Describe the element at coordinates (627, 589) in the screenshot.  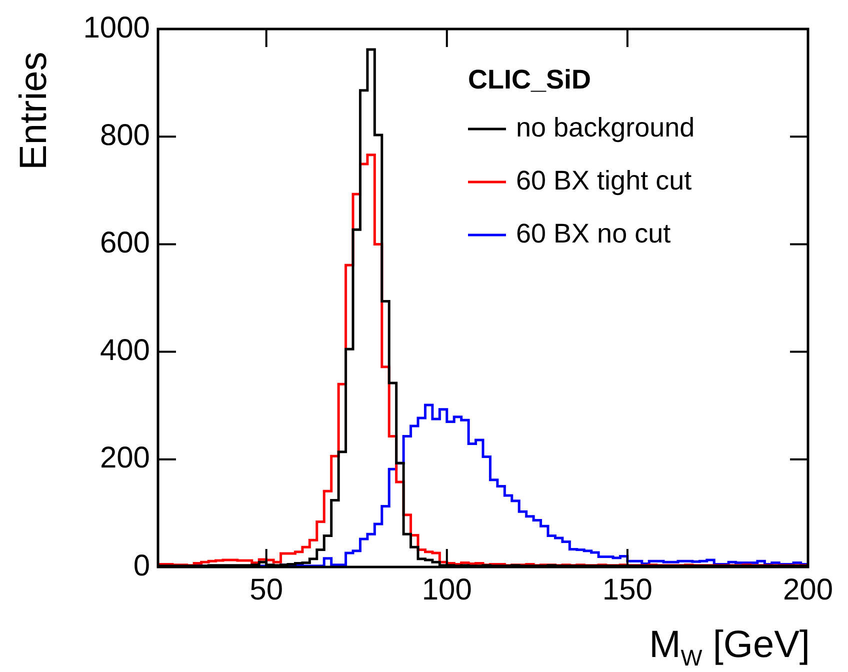
I see `x-tick-label: 150` at that location.